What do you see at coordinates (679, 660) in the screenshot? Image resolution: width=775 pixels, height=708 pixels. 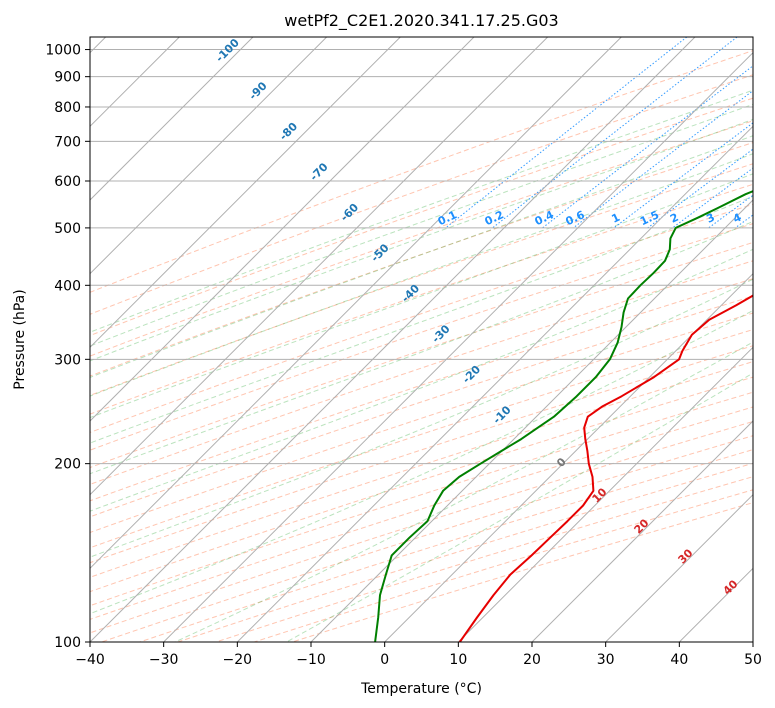 I see `x-tick-label: 40` at bounding box center [679, 660].